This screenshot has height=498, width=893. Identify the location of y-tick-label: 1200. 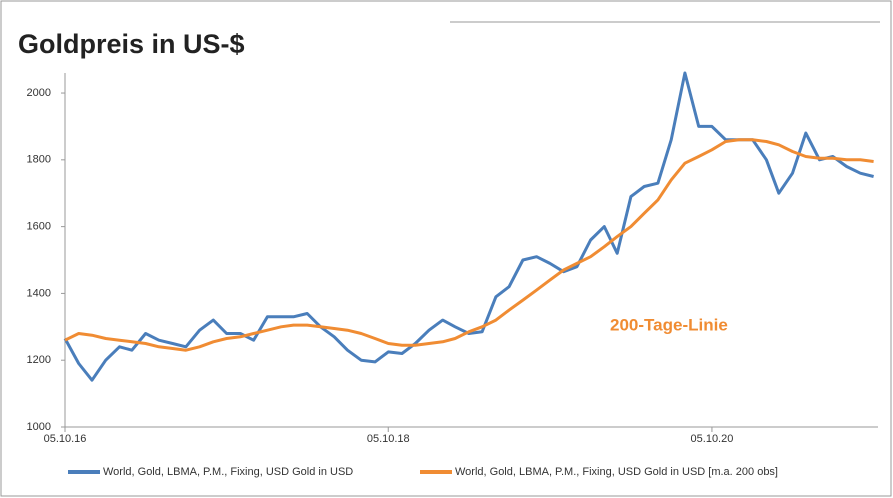
(39, 360).